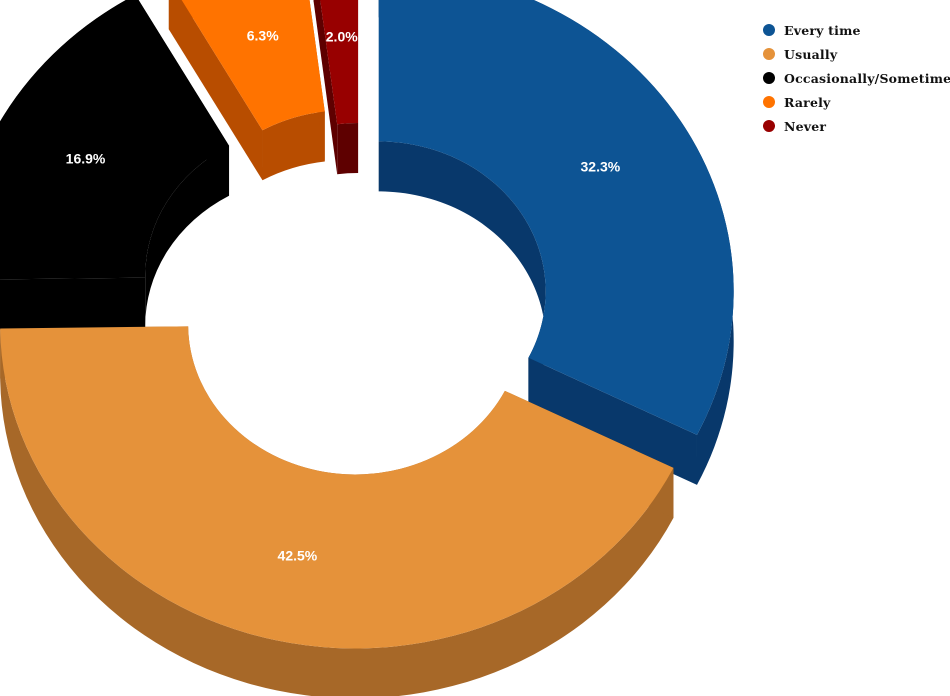  Describe the element at coordinates (115, 140) in the screenshot. I see `slice-occasionally-sometimes` at that location.